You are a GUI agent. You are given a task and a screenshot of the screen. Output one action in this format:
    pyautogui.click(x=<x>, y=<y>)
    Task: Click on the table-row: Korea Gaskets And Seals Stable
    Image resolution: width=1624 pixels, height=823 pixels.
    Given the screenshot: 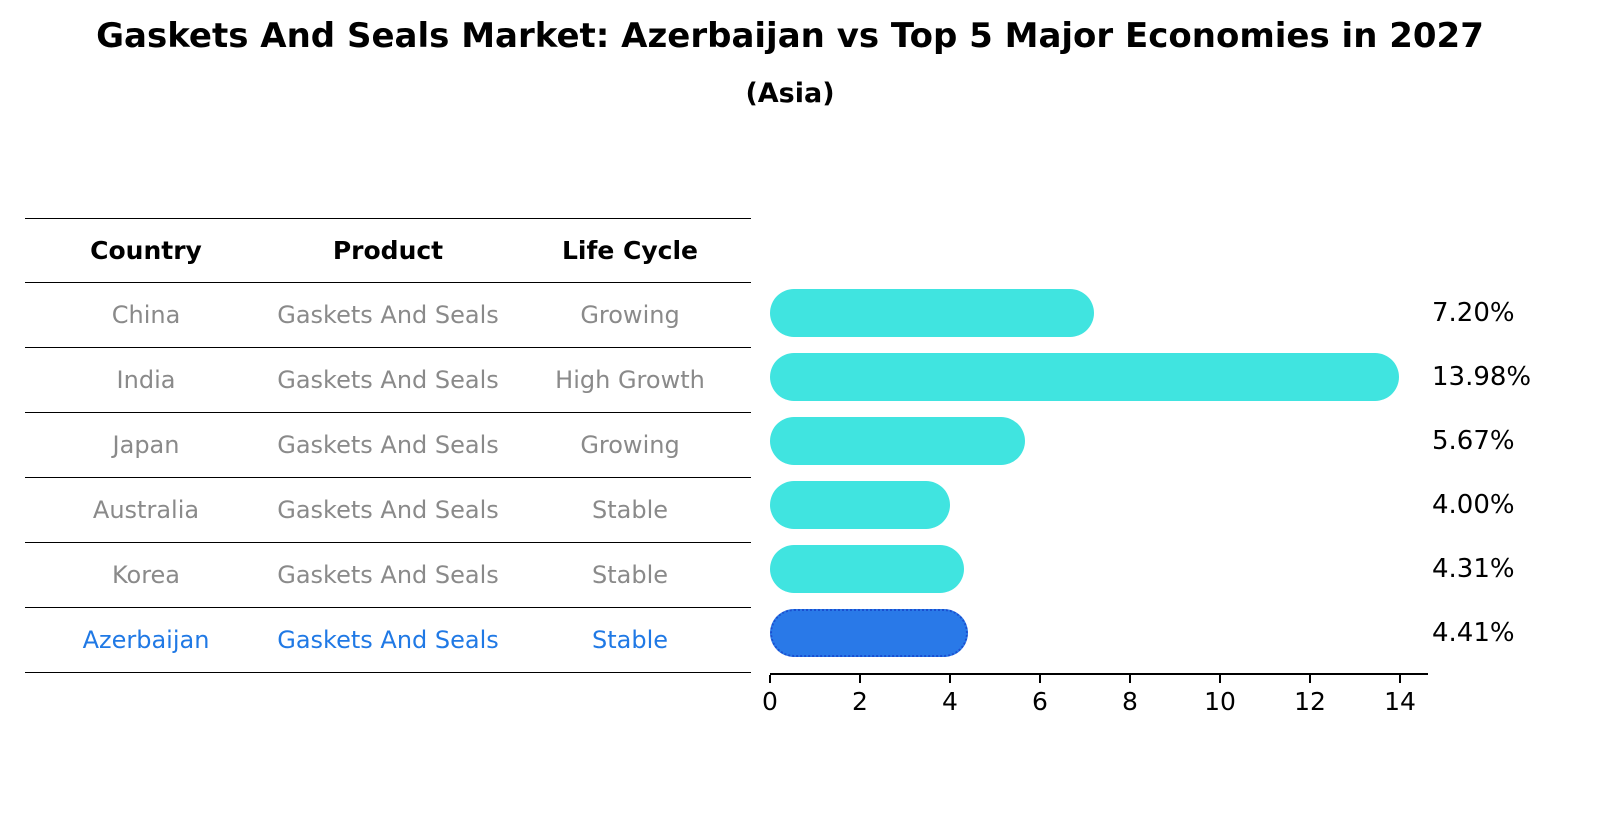 What is the action you would take?
    pyautogui.click(x=388, y=575)
    